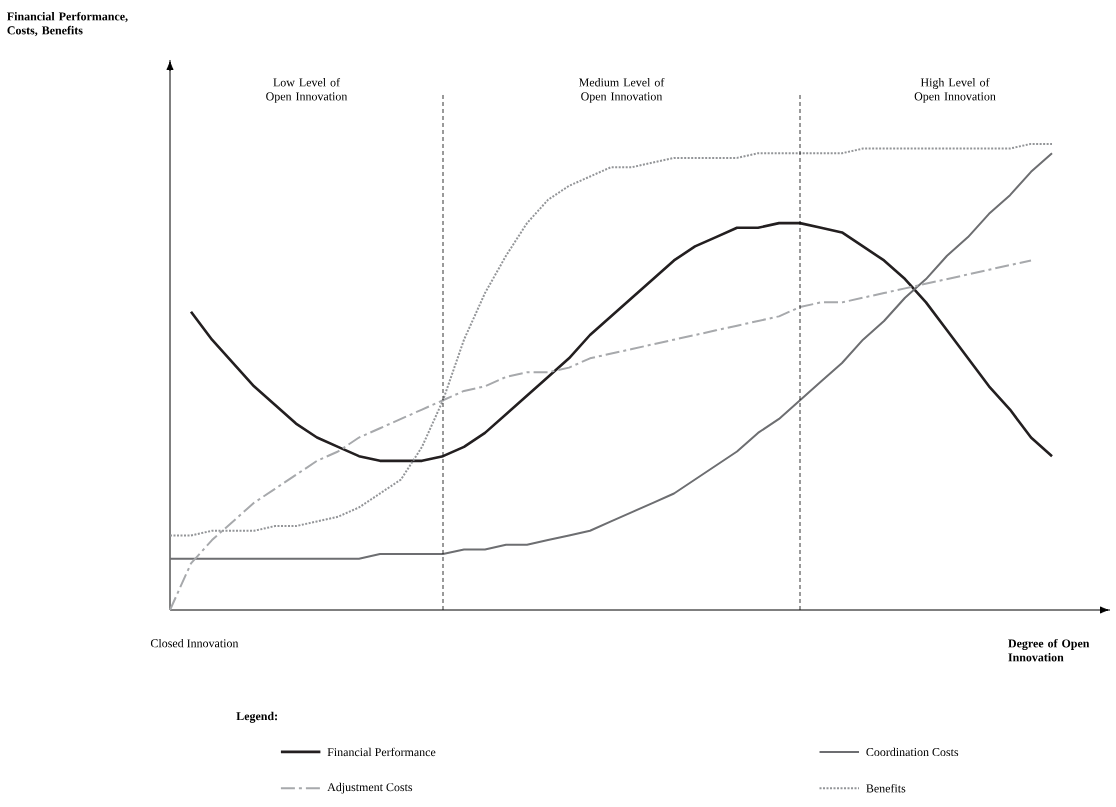 Image resolution: width=1116 pixels, height=807 pixels. I want to click on legend-label: Financial Performance, so click(381, 752).